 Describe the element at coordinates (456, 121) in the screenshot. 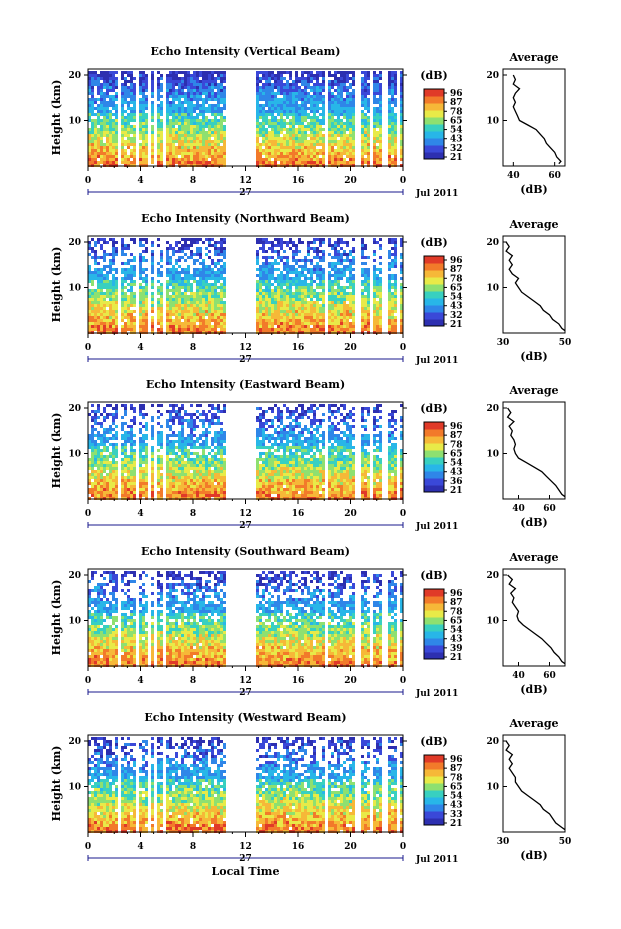

I see `colorbar-tick-label: 65` at that location.